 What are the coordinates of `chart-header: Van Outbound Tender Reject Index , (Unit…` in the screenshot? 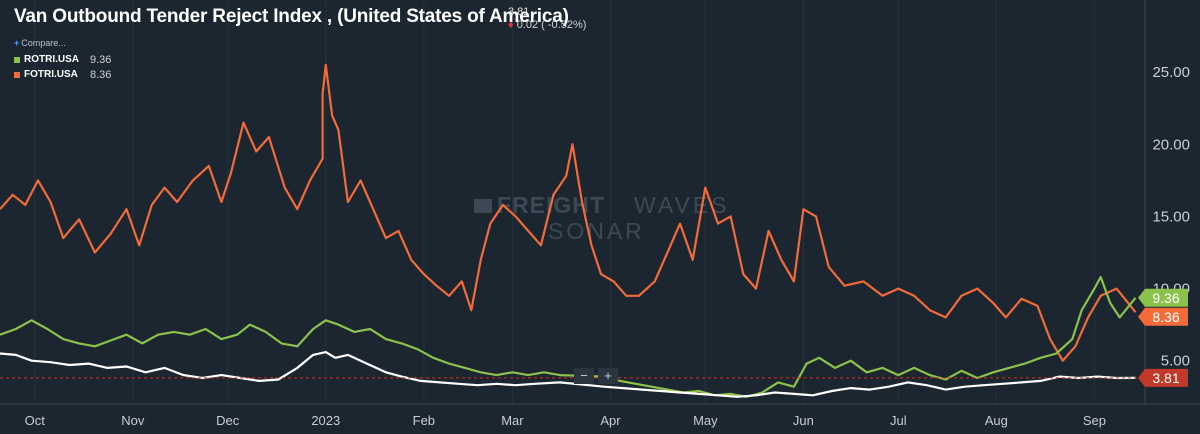 It's located at (291, 17).